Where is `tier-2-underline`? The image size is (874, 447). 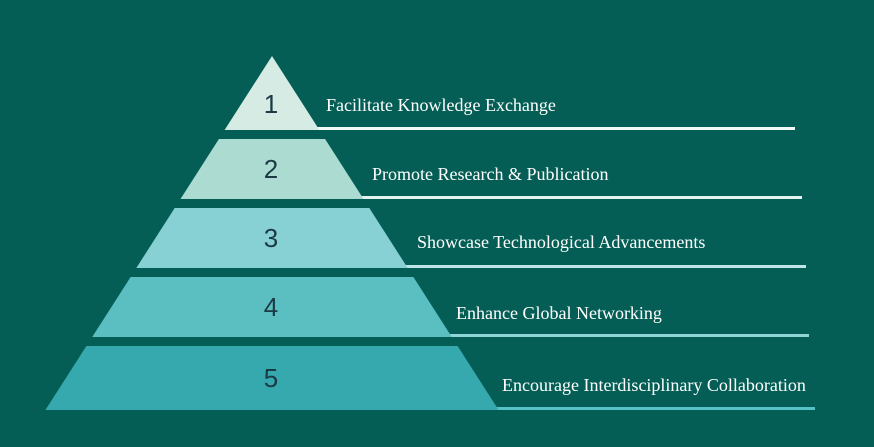
tier-2-underline is located at coordinates (581, 197).